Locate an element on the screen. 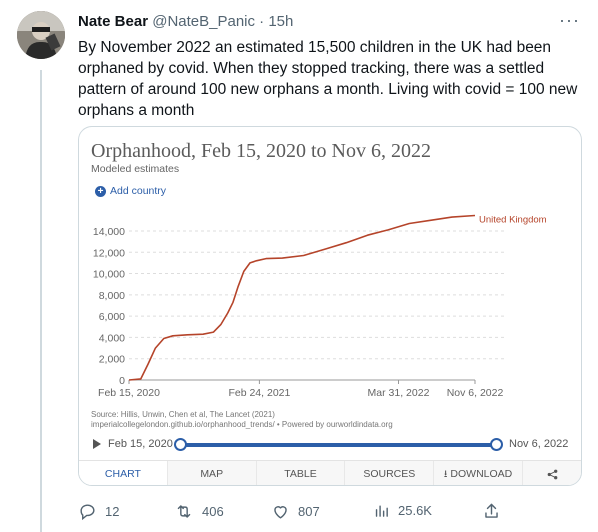 The height and width of the screenshot is (532, 598). add-country-button: + Add country is located at coordinates (130, 191).